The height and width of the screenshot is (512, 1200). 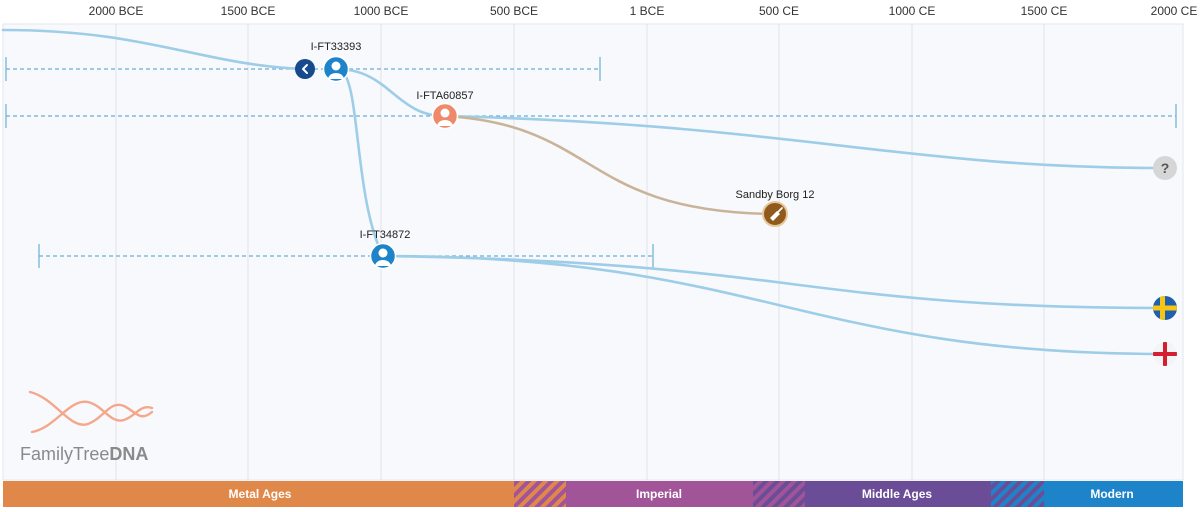 I want to click on era-imperial, so click(x=659, y=494).